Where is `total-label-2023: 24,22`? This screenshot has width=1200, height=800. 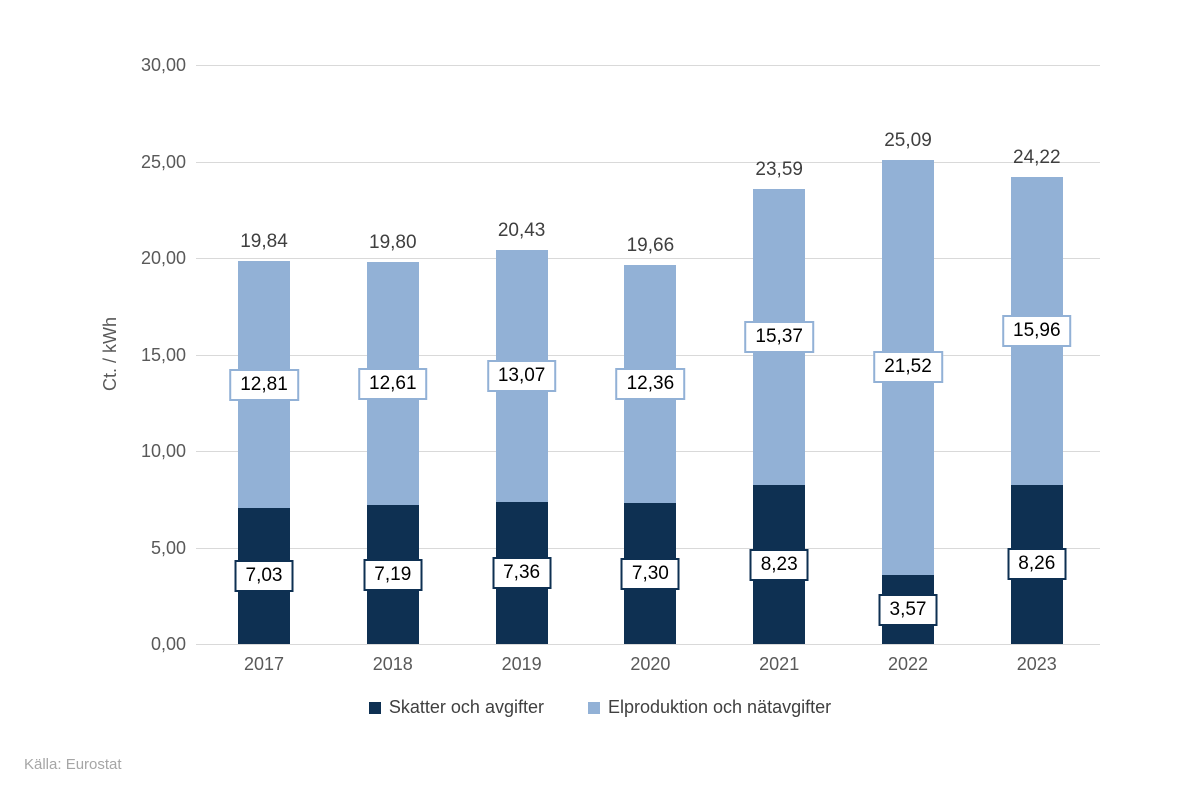 total-label-2023: 24,22 is located at coordinates (1037, 157).